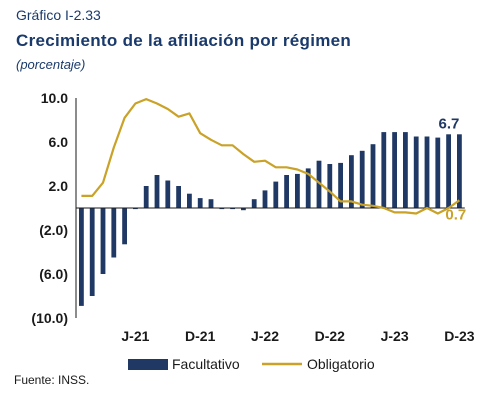 This screenshot has width=488, height=412. What do you see at coordinates (135, 336) in the screenshot?
I see `x-tick-label: J-21` at bounding box center [135, 336].